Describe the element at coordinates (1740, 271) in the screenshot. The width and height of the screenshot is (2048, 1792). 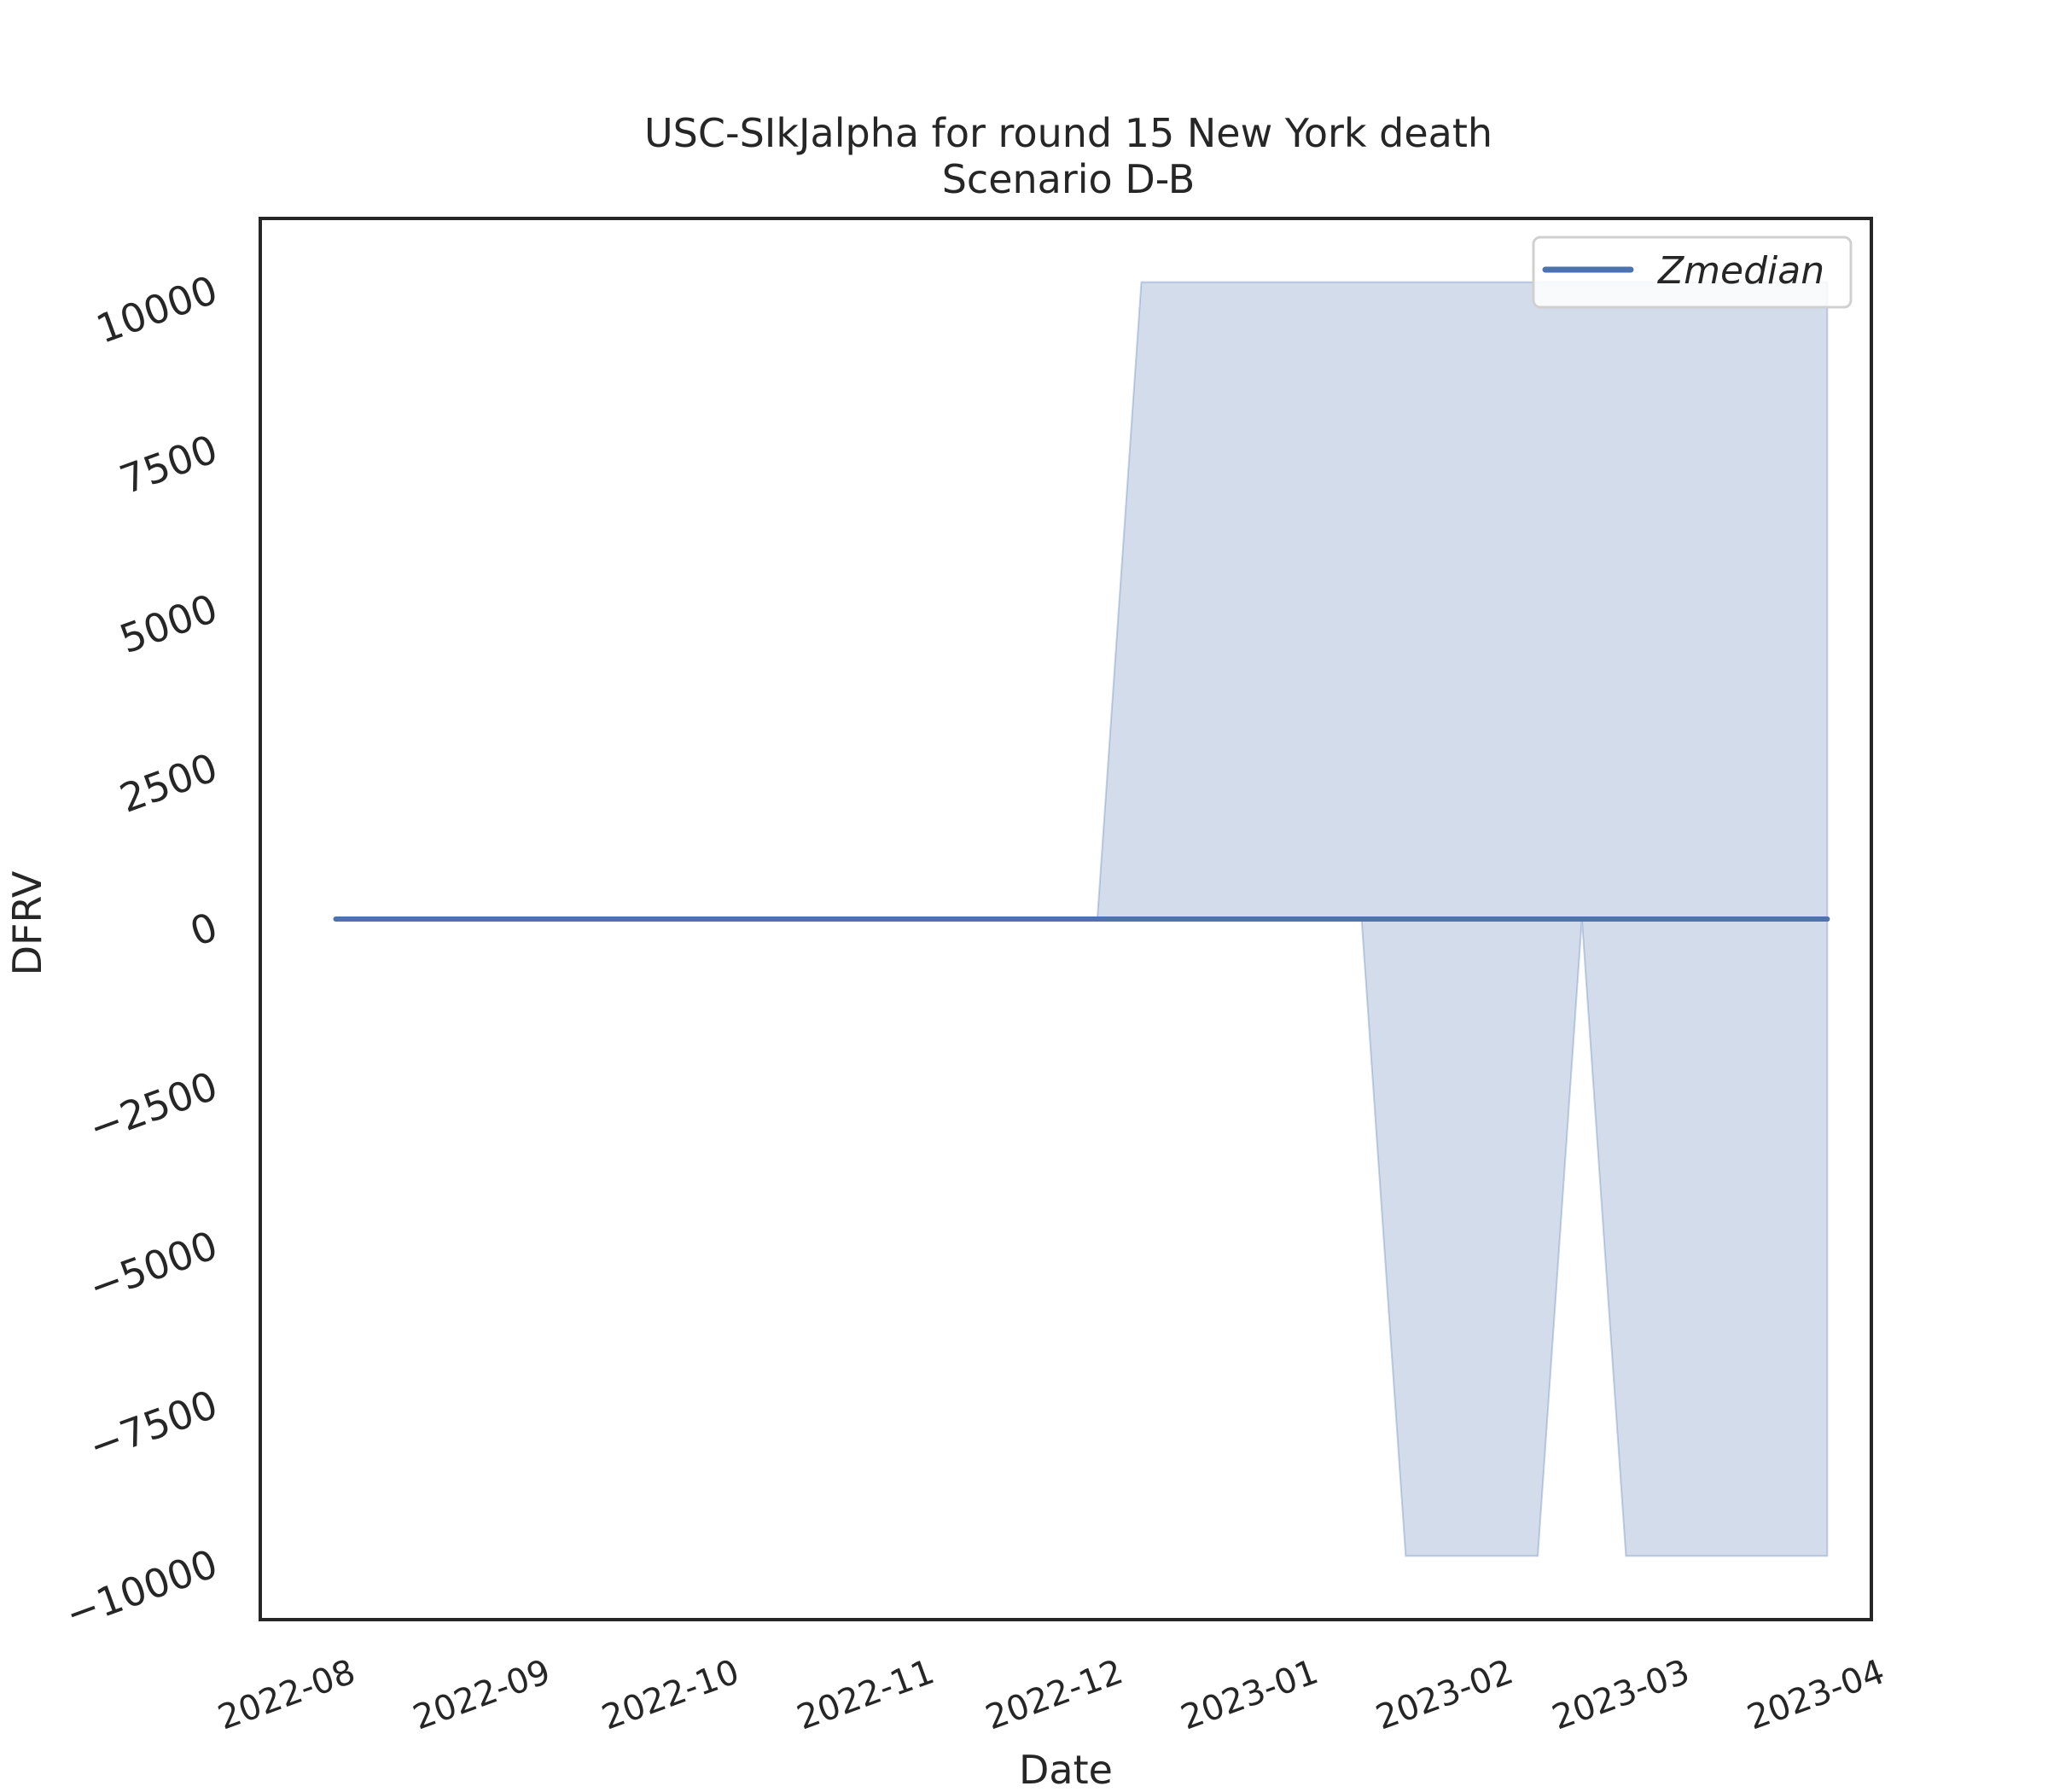
I see `legend-label: Zmedian` at that location.